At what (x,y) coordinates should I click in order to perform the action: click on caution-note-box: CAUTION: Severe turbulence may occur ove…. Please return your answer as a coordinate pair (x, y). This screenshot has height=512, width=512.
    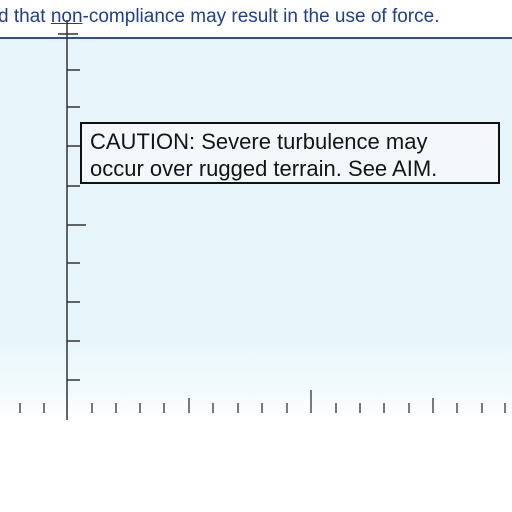
    Looking at the image, I should click on (290, 153).